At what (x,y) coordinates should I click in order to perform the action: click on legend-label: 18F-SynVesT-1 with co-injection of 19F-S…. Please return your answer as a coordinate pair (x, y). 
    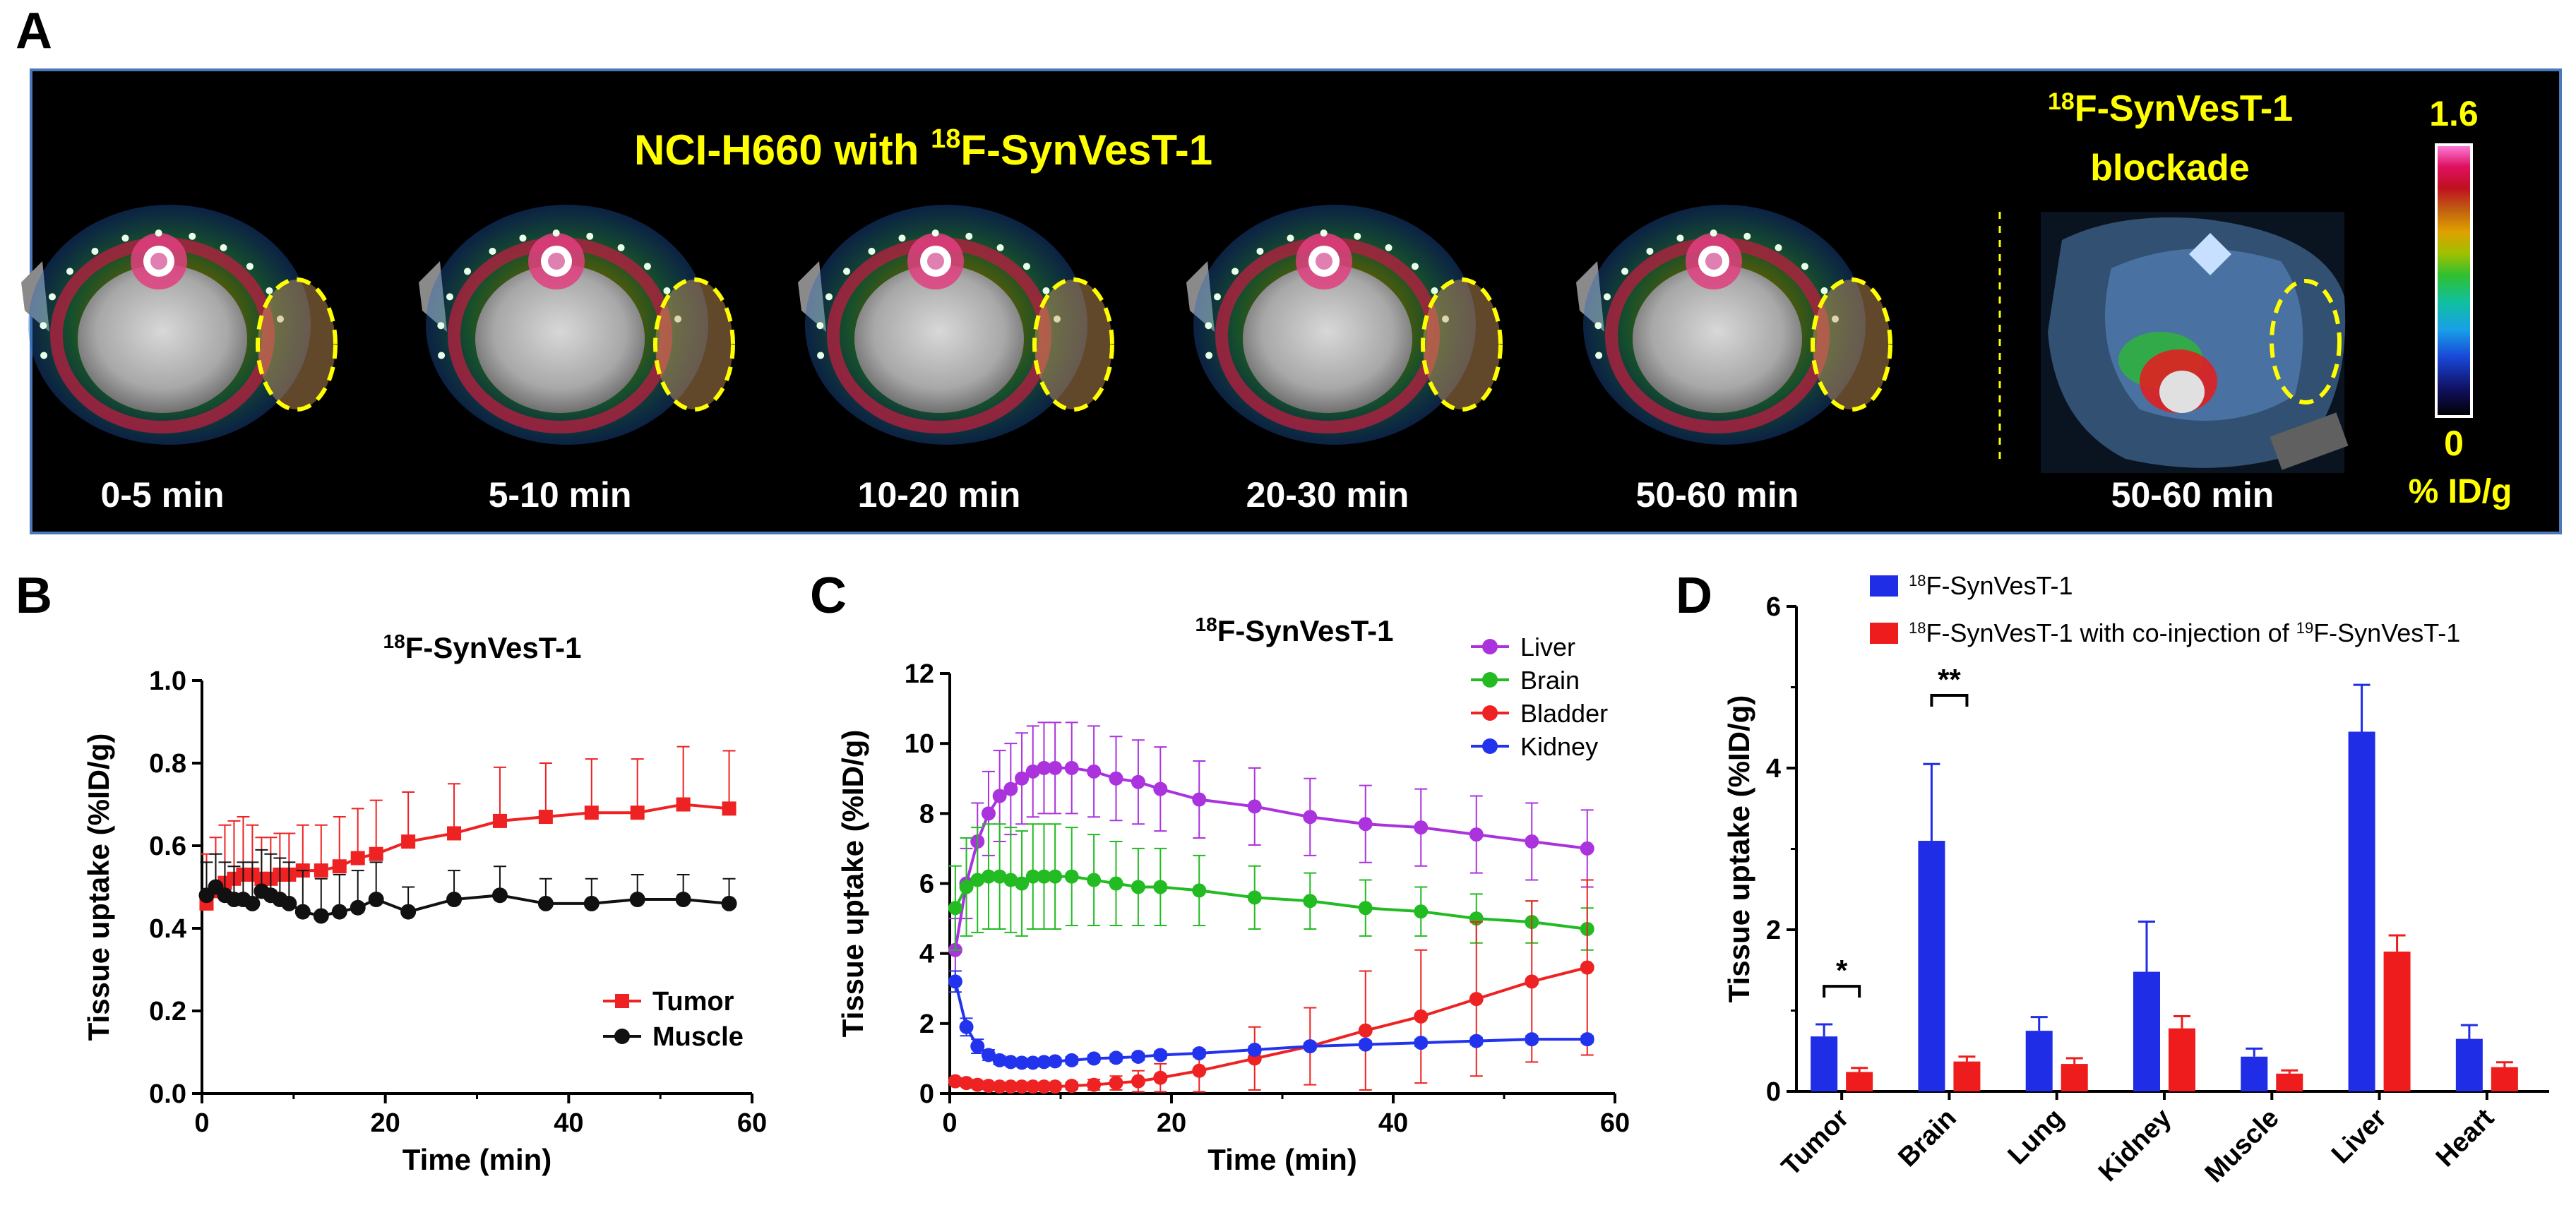
    Looking at the image, I should click on (2184, 632).